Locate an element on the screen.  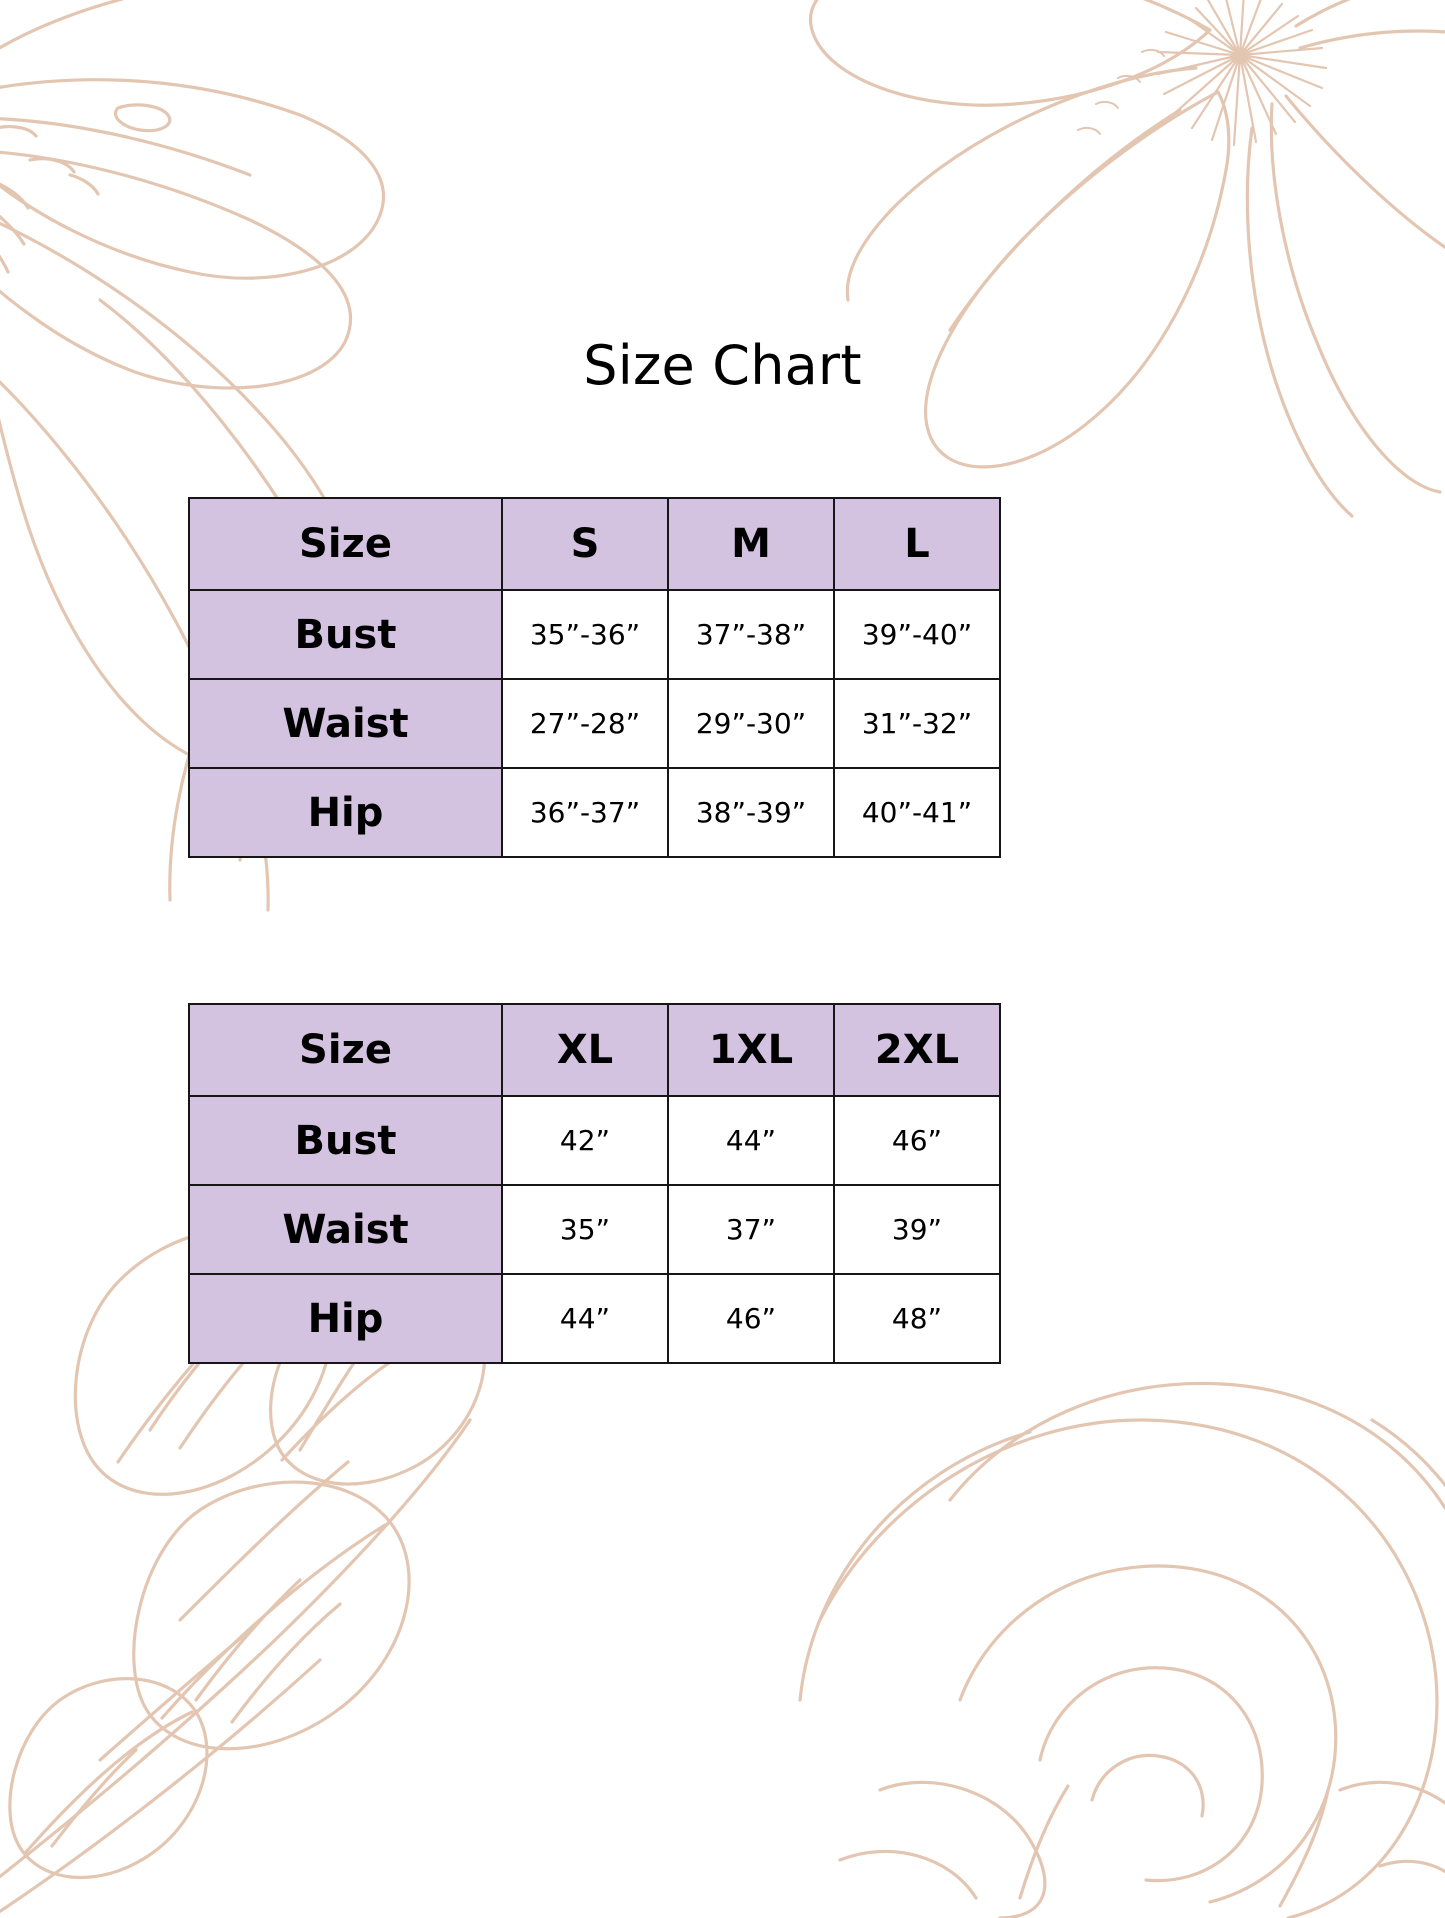
page-title: Size Chart is located at coordinates (722, 365).